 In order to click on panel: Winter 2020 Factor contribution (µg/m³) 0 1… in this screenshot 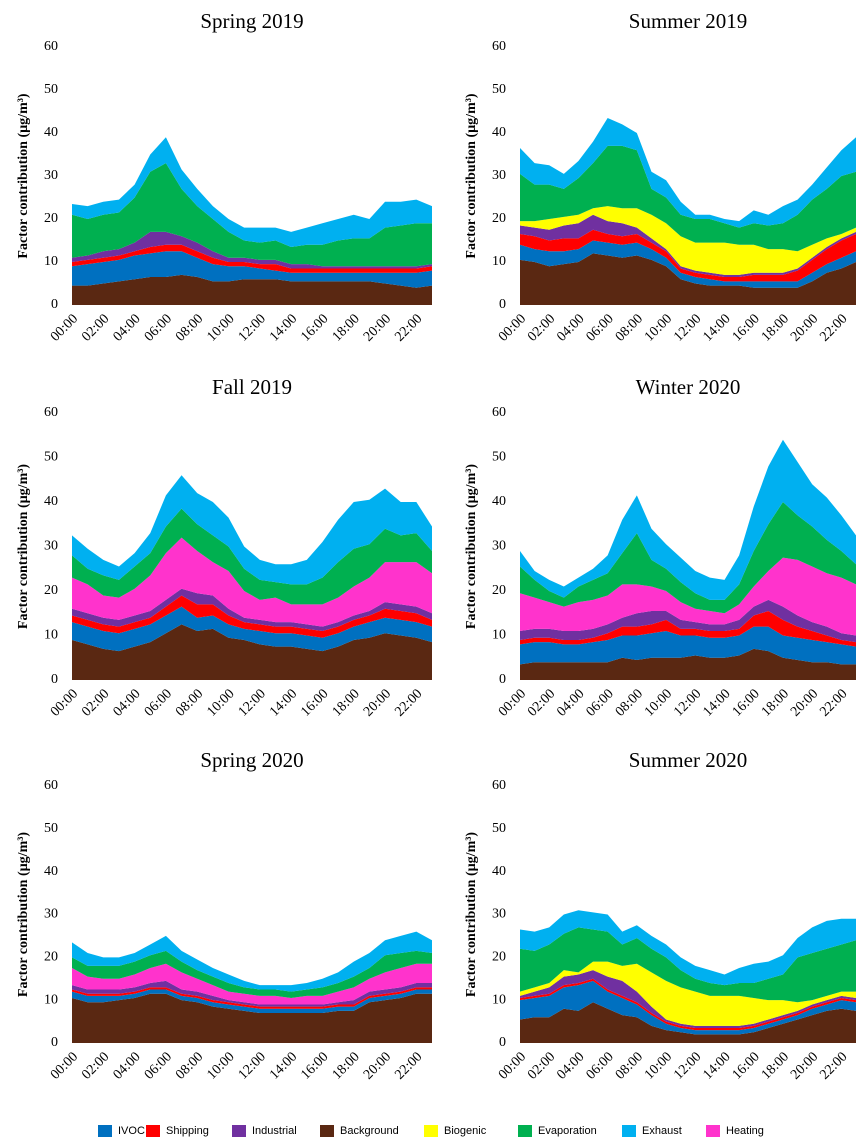, I will do `click(660, 547)`.